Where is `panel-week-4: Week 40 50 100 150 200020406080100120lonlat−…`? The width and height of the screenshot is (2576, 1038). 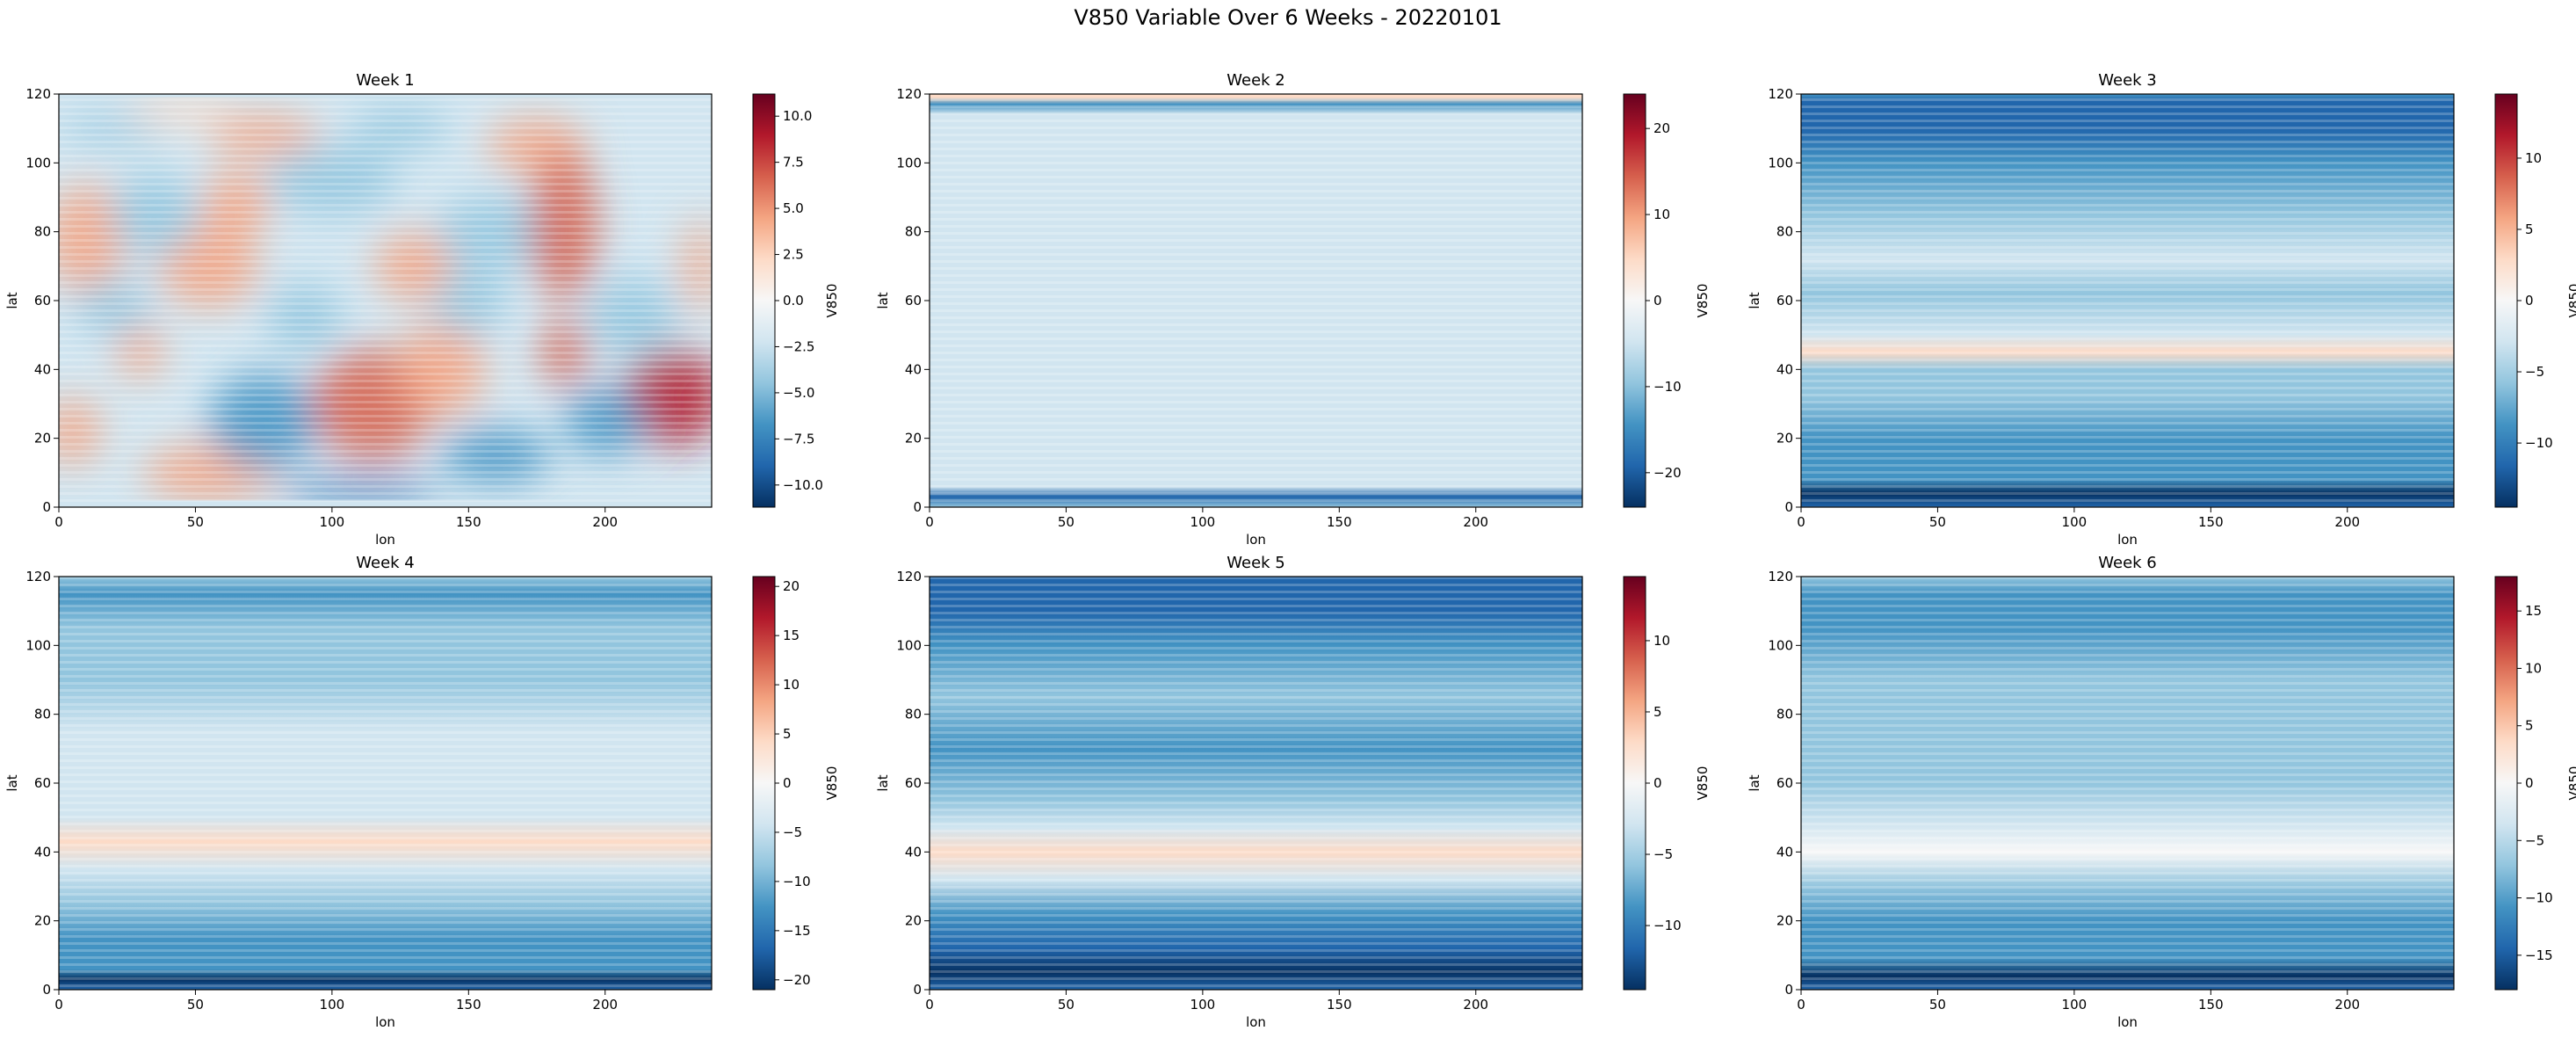 panel-week-4: Week 40 50 100 150 200020406080100120lonlat−… is located at coordinates (422, 792).